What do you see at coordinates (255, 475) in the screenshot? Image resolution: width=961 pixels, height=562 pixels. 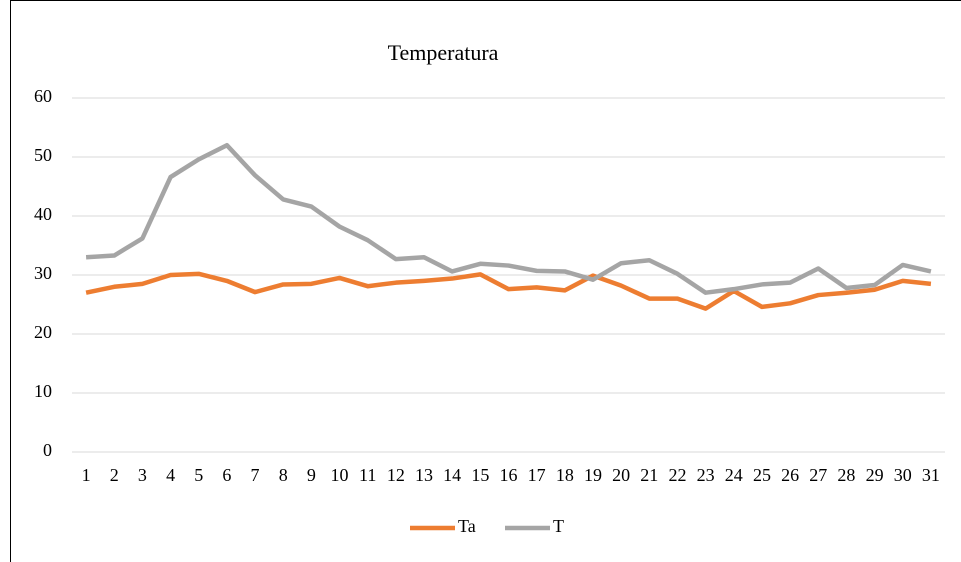 I see `x-tick-label: 7` at bounding box center [255, 475].